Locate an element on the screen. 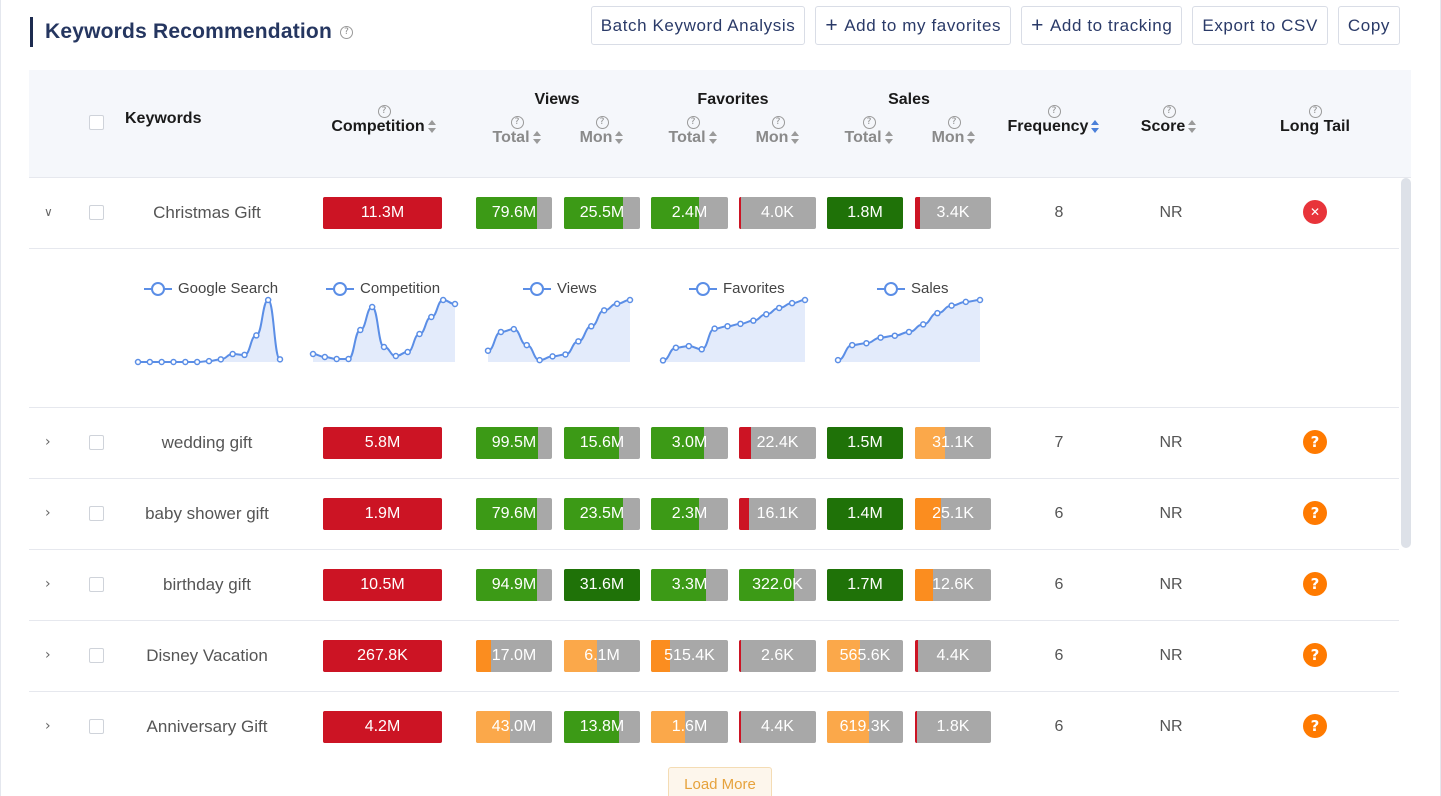 The width and height of the screenshot is (1441, 796). batch-keyword-analysis-button: Batch Keyword Analysis is located at coordinates (698, 25).